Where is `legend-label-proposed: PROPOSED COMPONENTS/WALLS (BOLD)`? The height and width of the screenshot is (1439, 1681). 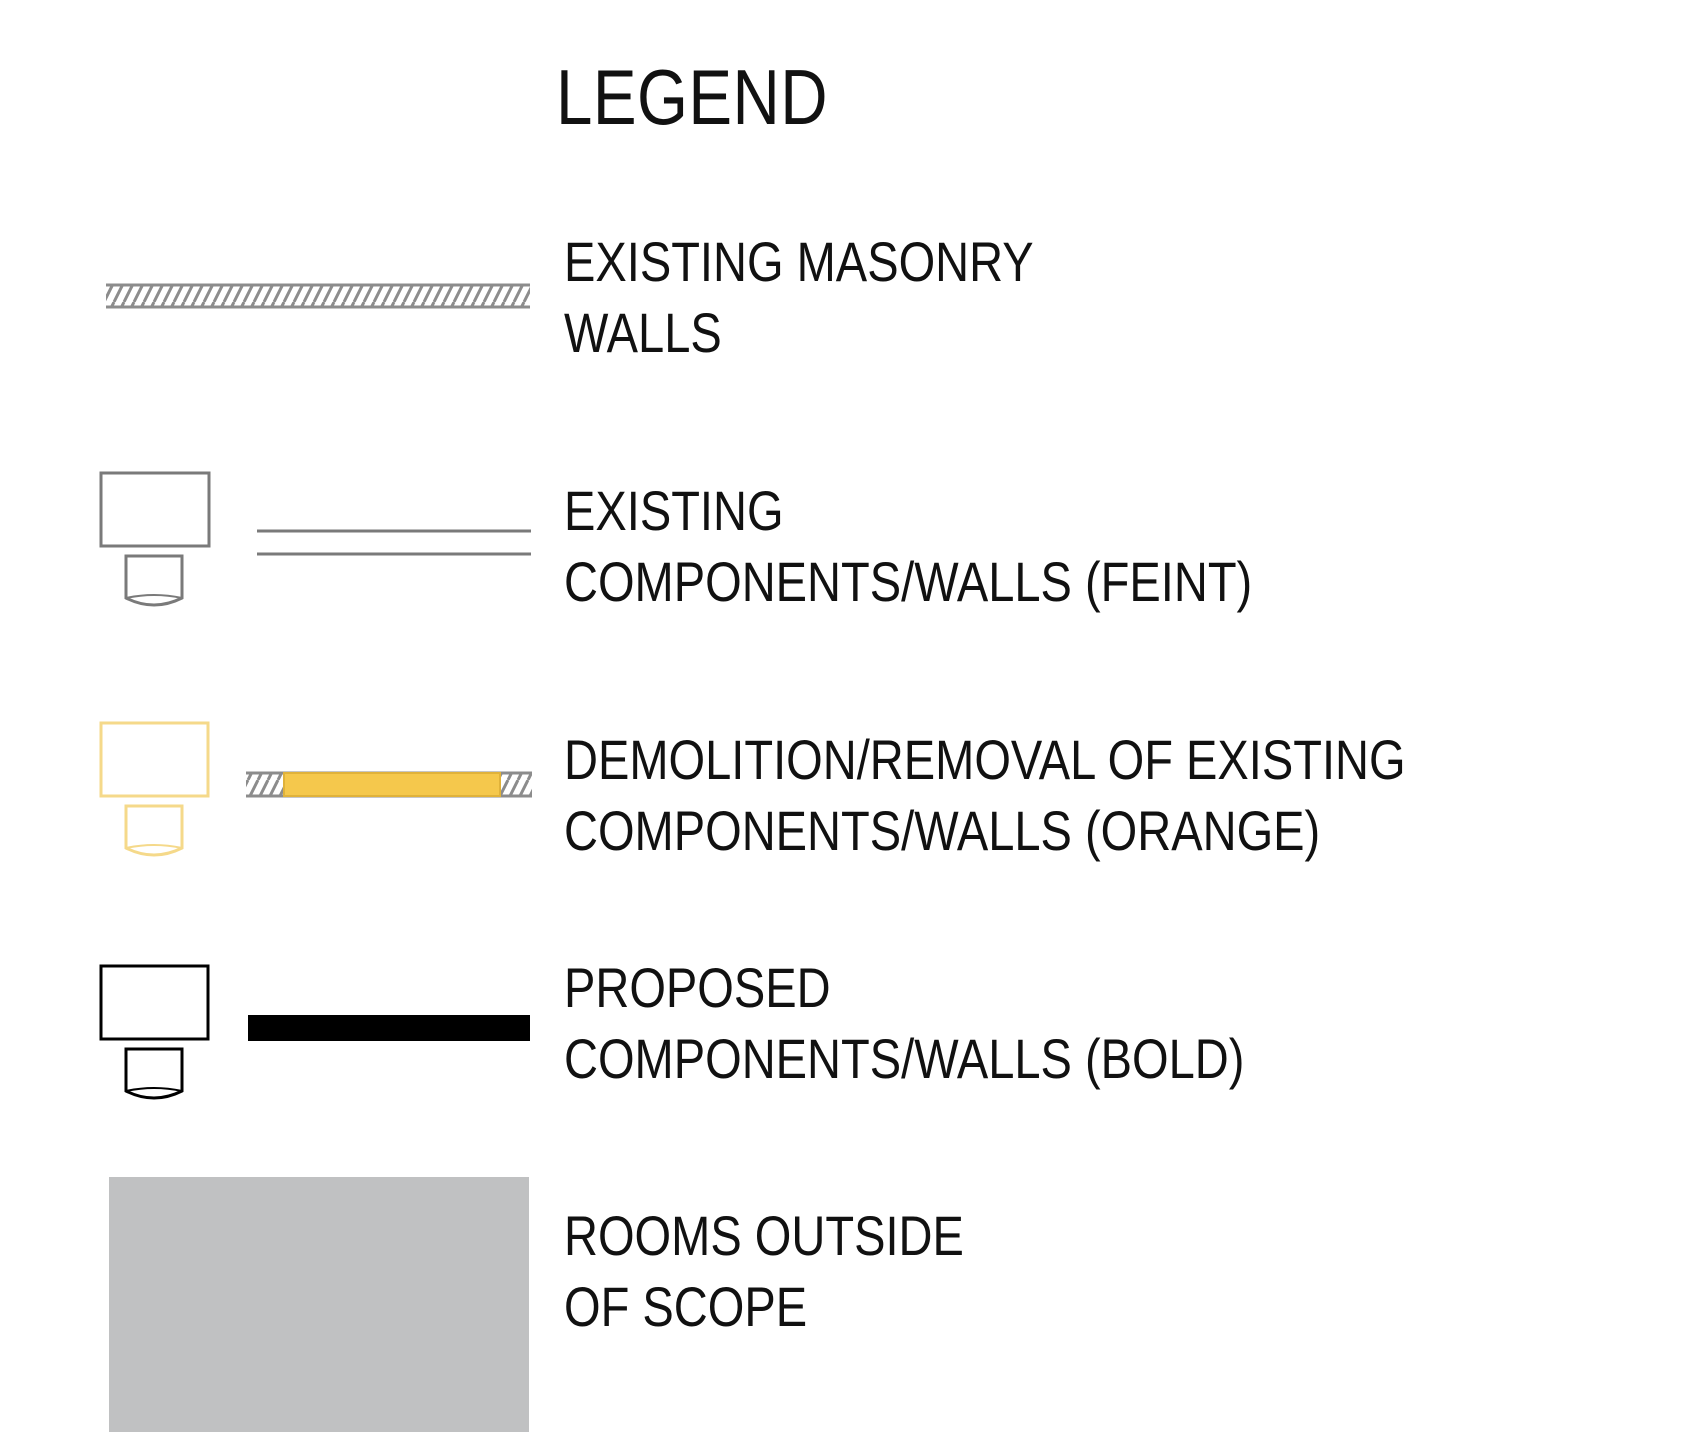
legend-label-proposed: PROPOSED COMPONENTS/WALLS (BOLD) is located at coordinates (904, 1023).